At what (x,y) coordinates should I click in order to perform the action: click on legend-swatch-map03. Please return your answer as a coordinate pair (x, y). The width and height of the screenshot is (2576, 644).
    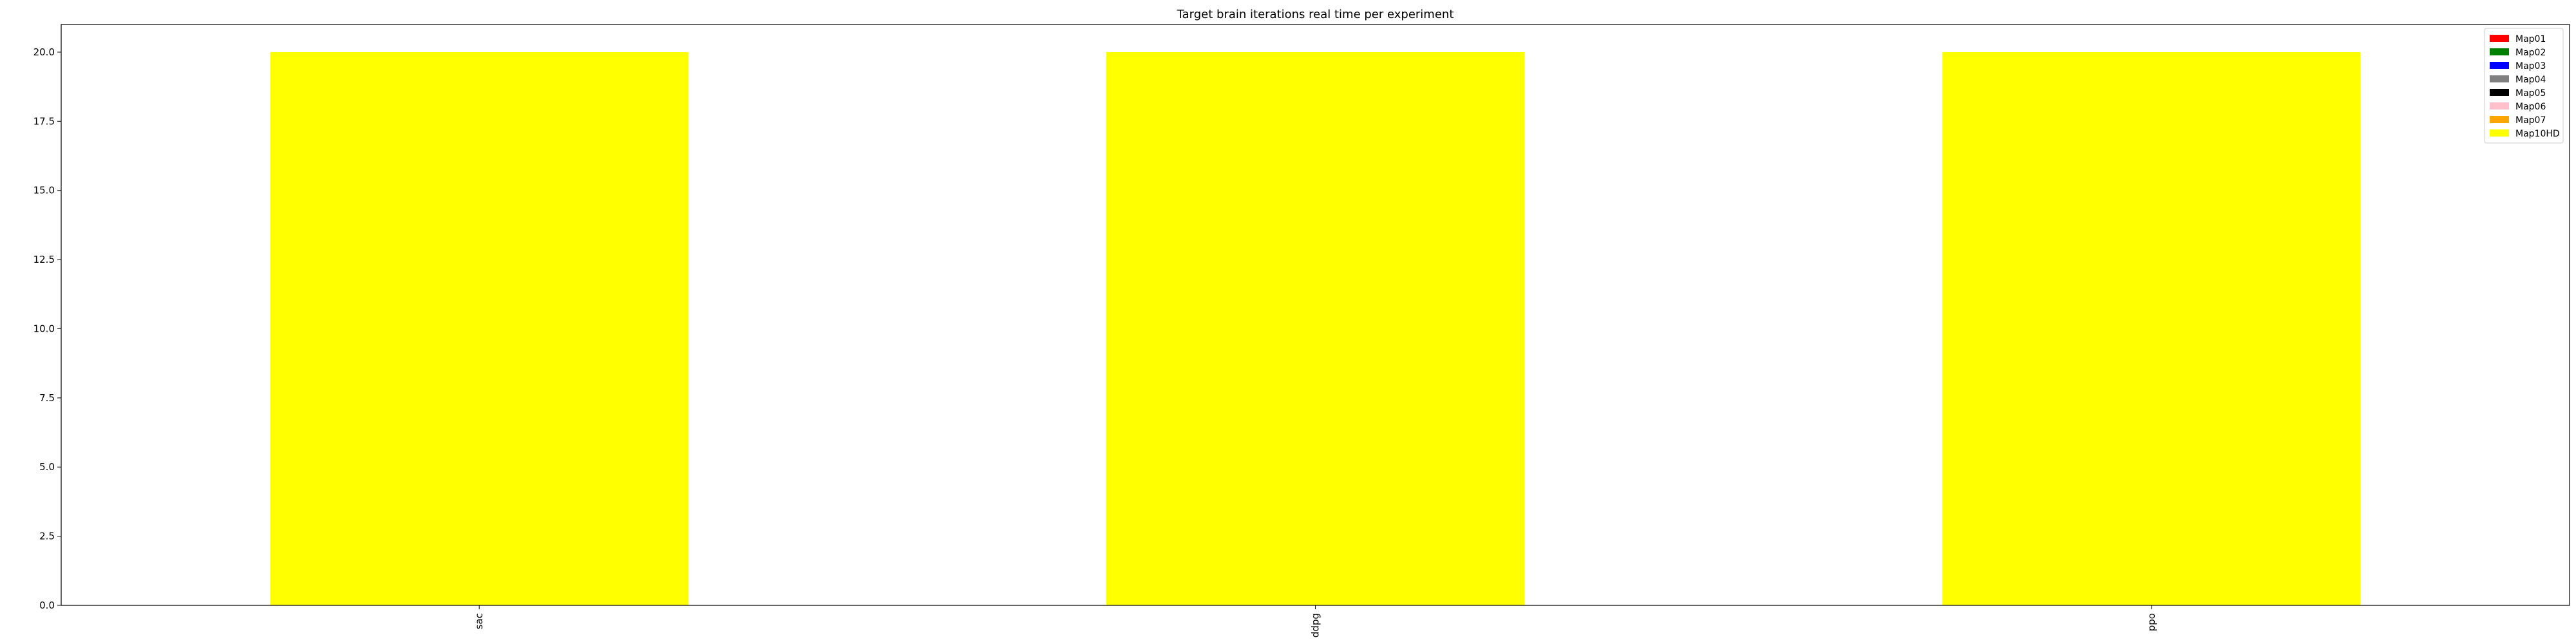
    Looking at the image, I should click on (2499, 65).